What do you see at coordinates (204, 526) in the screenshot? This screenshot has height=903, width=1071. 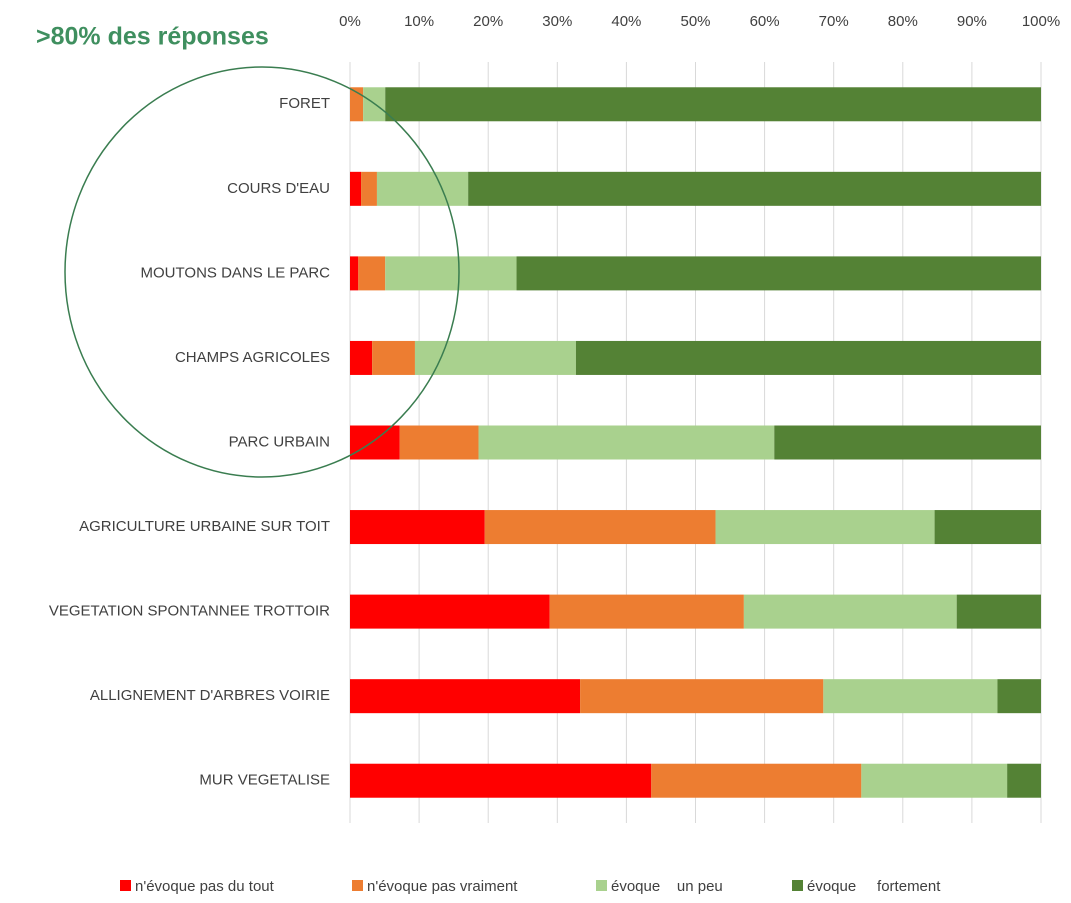 I see `y-tick-label: AGRICULTURE URBAINE SUR TOIT` at bounding box center [204, 526].